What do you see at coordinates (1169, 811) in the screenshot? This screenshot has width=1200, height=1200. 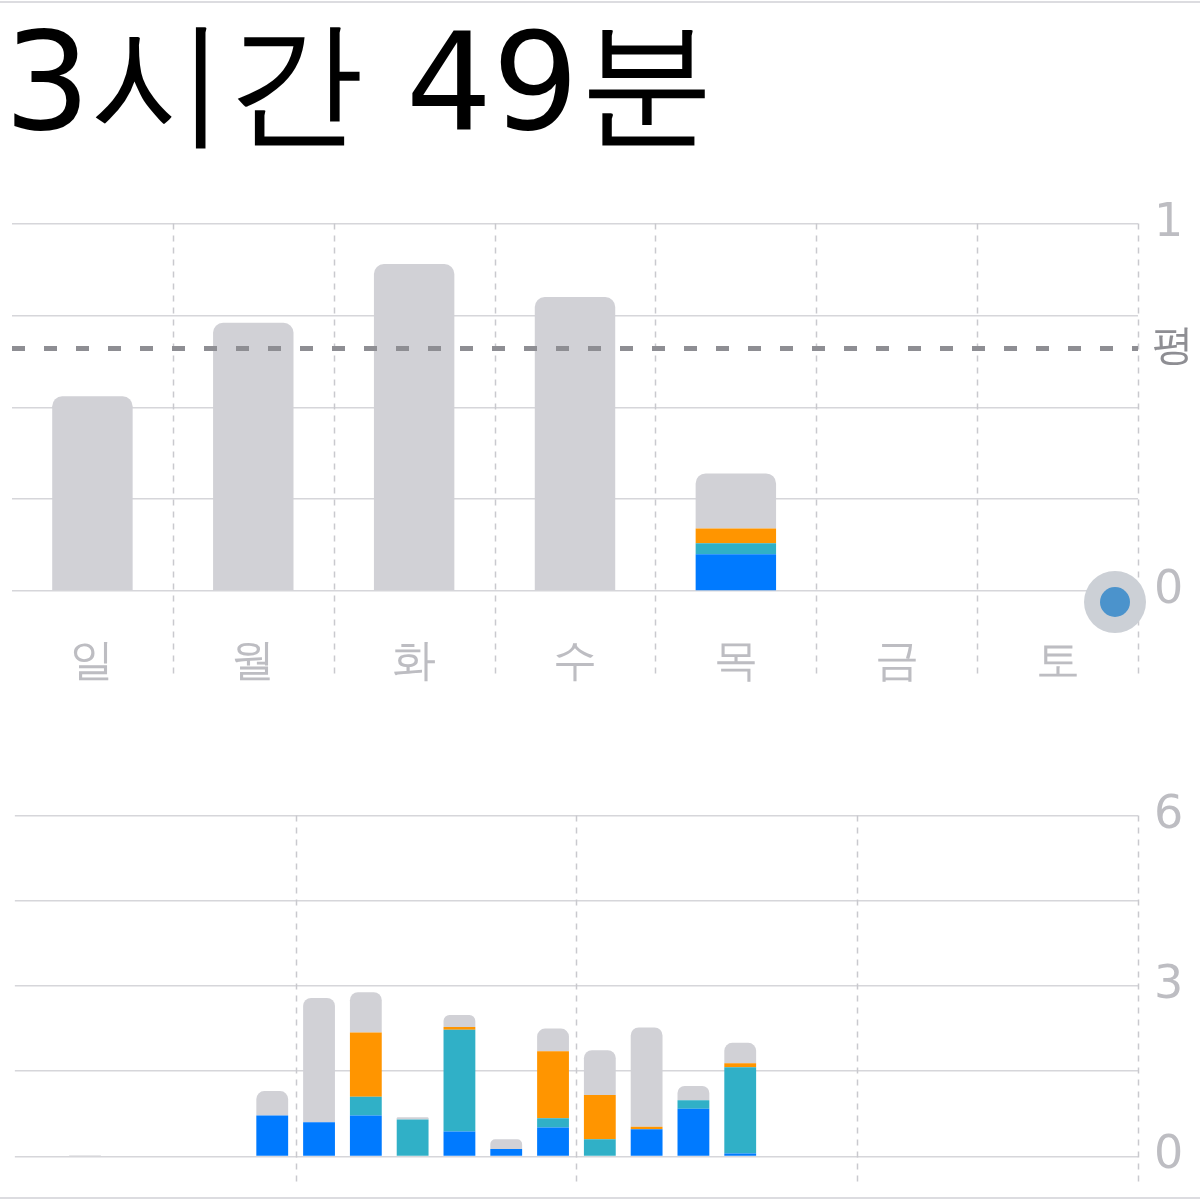 I see `y-tick-label: 6` at bounding box center [1169, 811].